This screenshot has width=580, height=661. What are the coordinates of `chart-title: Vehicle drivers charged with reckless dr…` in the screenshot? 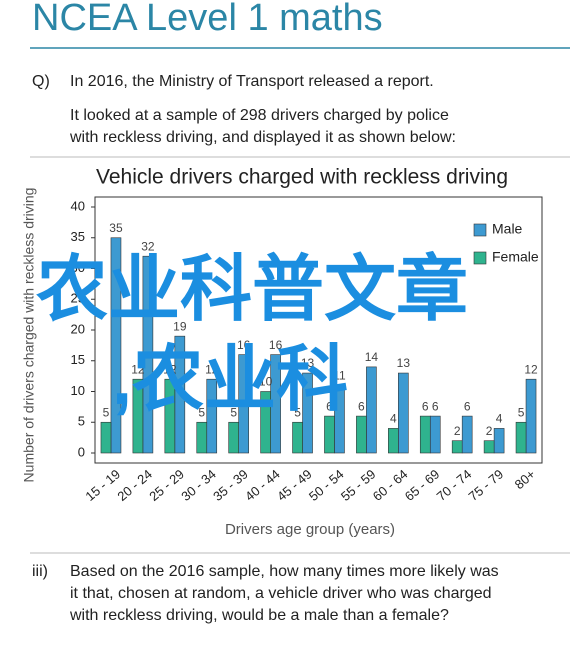 It's located at (302, 177).